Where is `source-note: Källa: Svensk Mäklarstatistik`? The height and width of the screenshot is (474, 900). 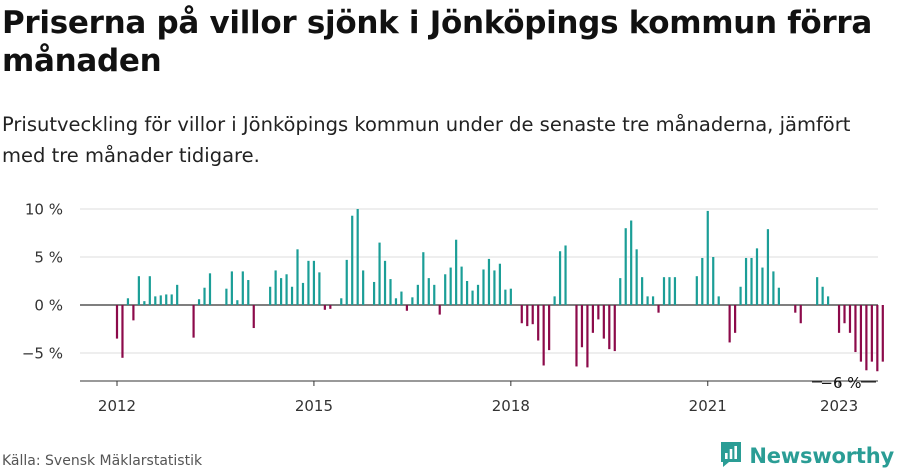
source-note: Källa: Svensk Mäklarstatistik is located at coordinates (102, 461).